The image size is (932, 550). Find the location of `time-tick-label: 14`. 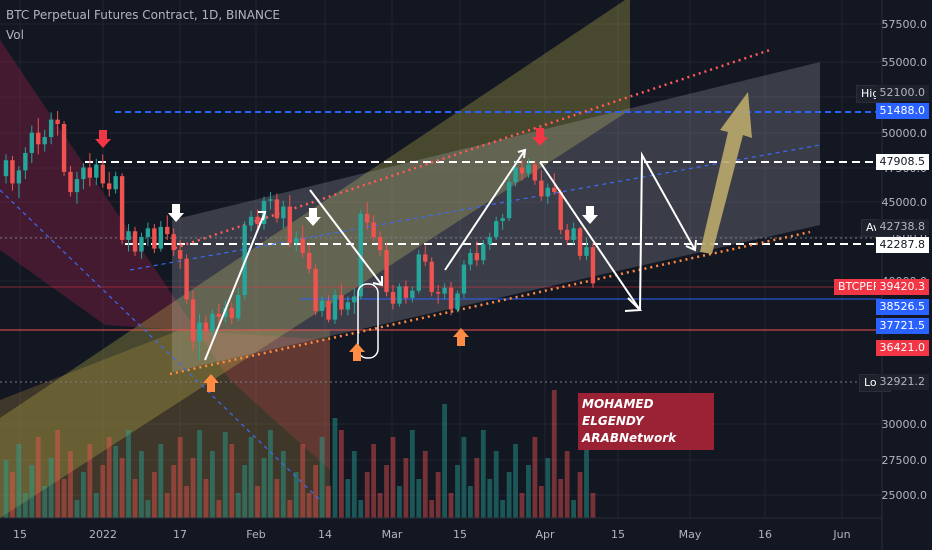

time-tick-label: 14 is located at coordinates (325, 534).